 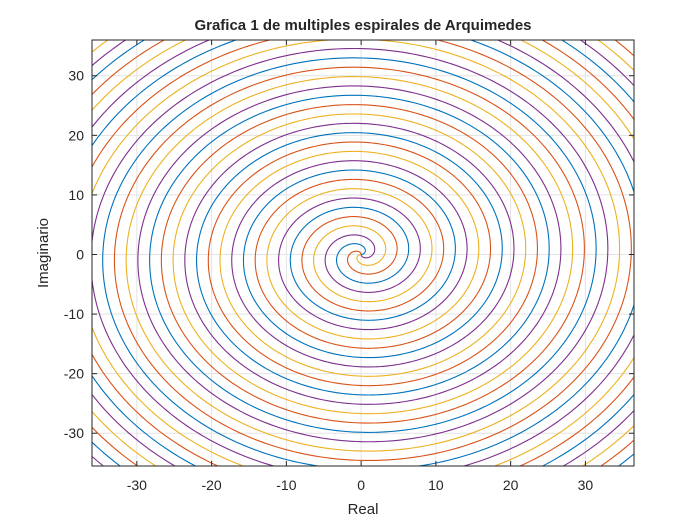 What do you see at coordinates (74, 374) in the screenshot?
I see `y-tick-label: -20` at bounding box center [74, 374].